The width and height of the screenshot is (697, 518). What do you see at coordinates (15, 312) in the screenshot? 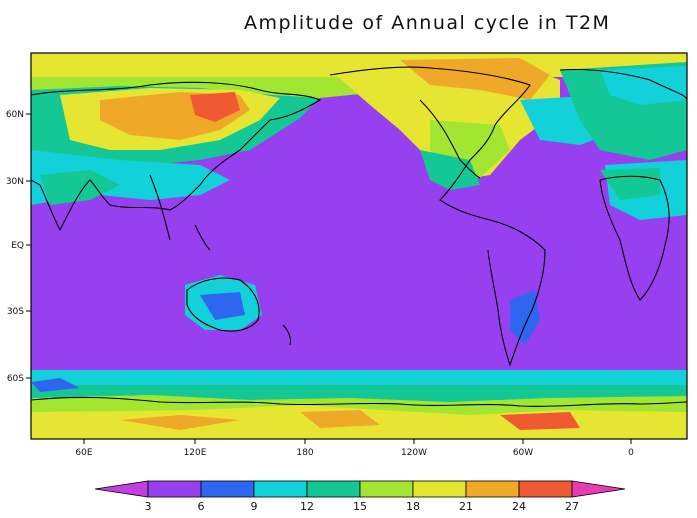
I see `lat-tick-30s: 30S` at bounding box center [15, 312].